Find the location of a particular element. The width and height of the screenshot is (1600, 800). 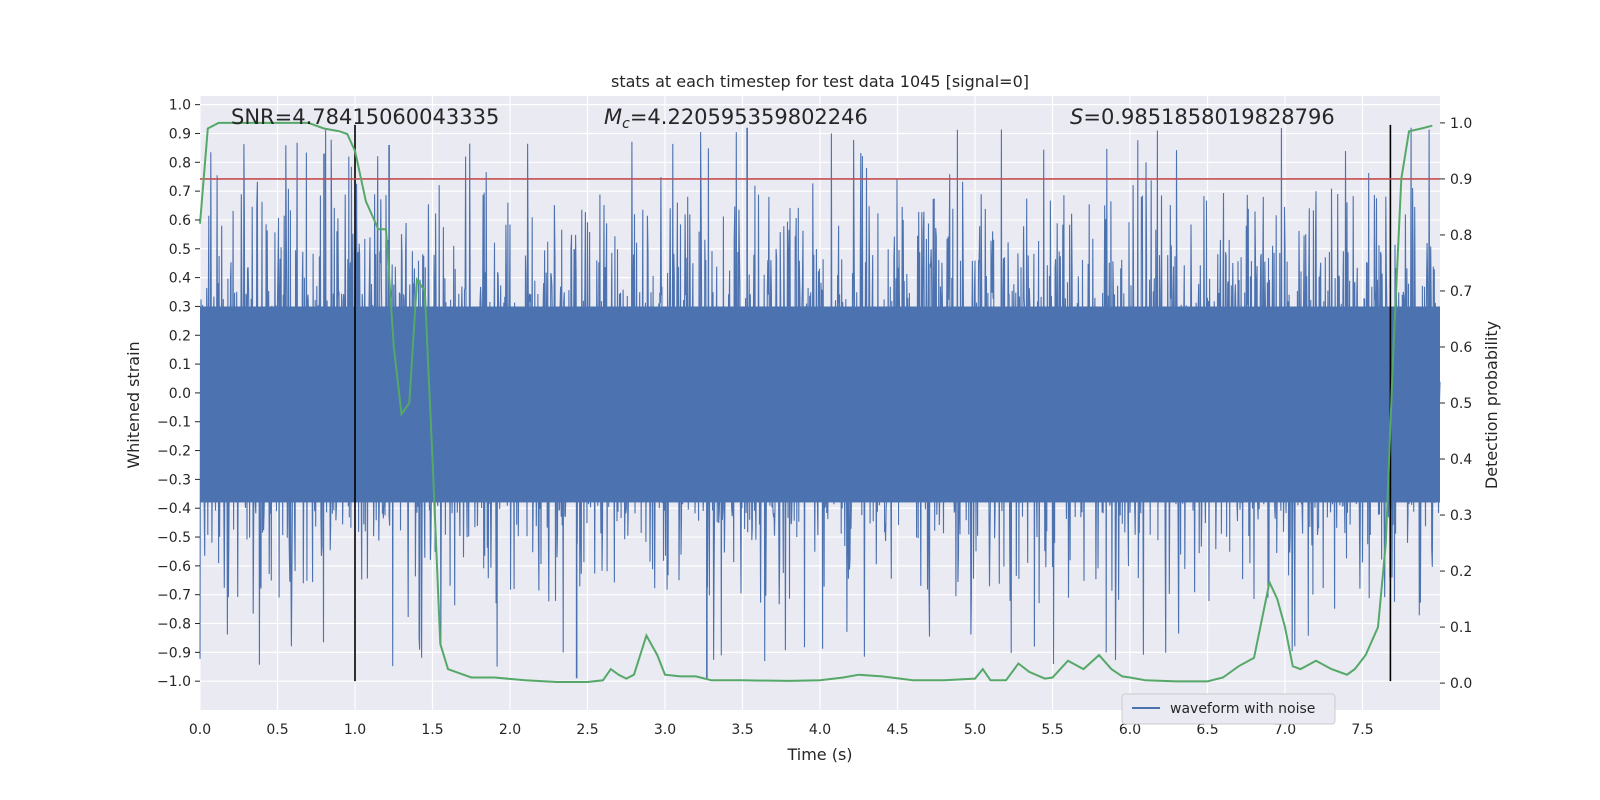

y2-tick-label: 0.3 is located at coordinates (1461, 516).